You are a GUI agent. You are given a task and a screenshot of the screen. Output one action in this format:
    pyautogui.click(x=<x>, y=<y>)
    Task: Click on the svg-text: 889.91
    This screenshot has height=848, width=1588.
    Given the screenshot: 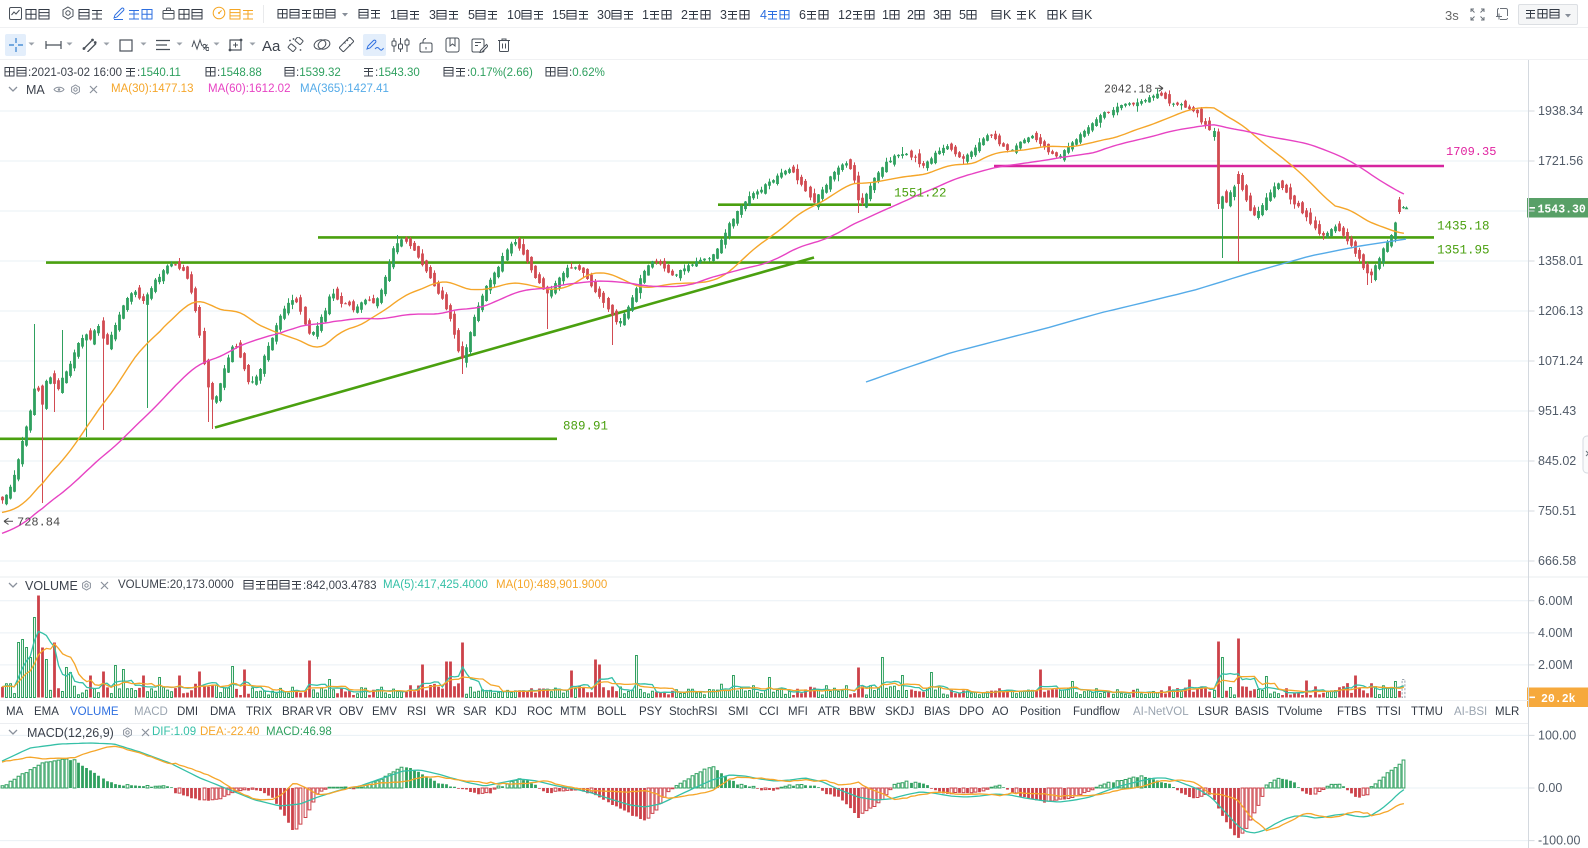 What is the action you would take?
    pyautogui.click(x=585, y=427)
    